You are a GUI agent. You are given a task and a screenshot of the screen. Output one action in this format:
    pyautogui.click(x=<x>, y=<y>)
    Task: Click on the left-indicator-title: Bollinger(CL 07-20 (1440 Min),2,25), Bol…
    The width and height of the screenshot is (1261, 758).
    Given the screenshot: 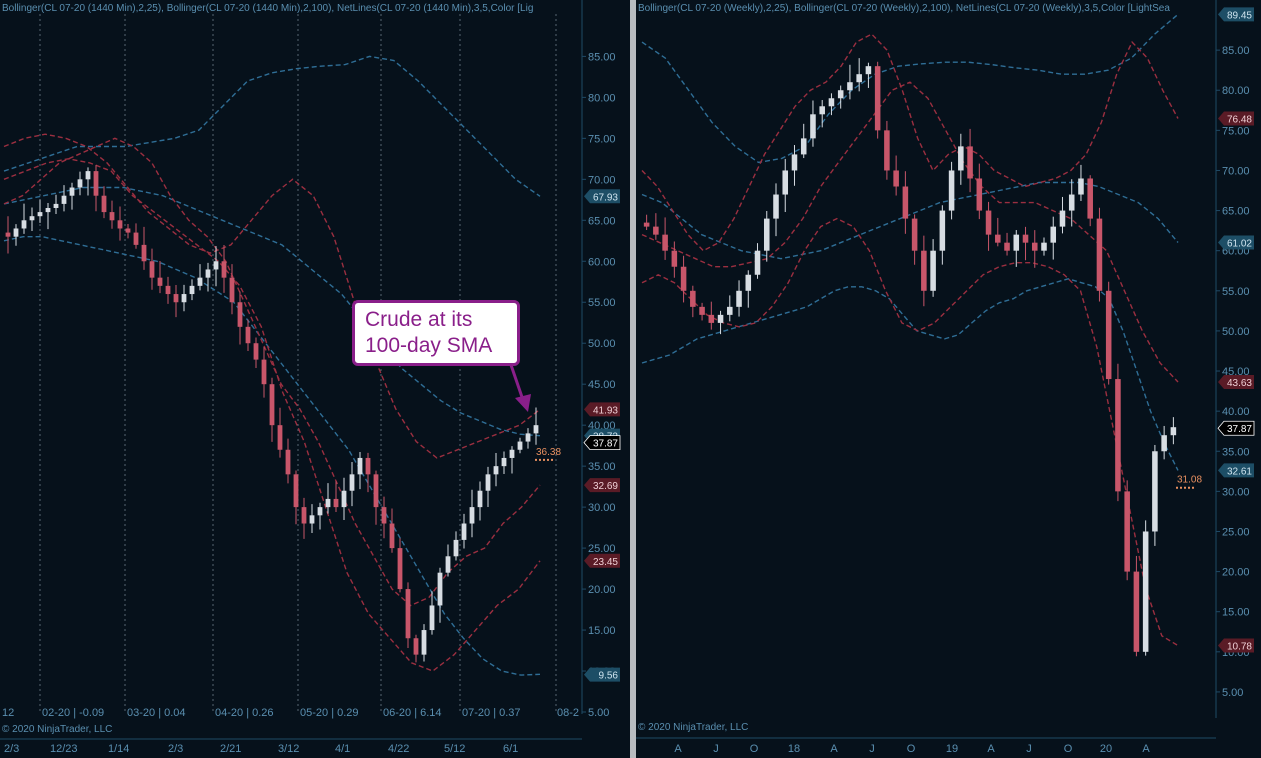 What is the action you would take?
    pyautogui.click(x=268, y=8)
    